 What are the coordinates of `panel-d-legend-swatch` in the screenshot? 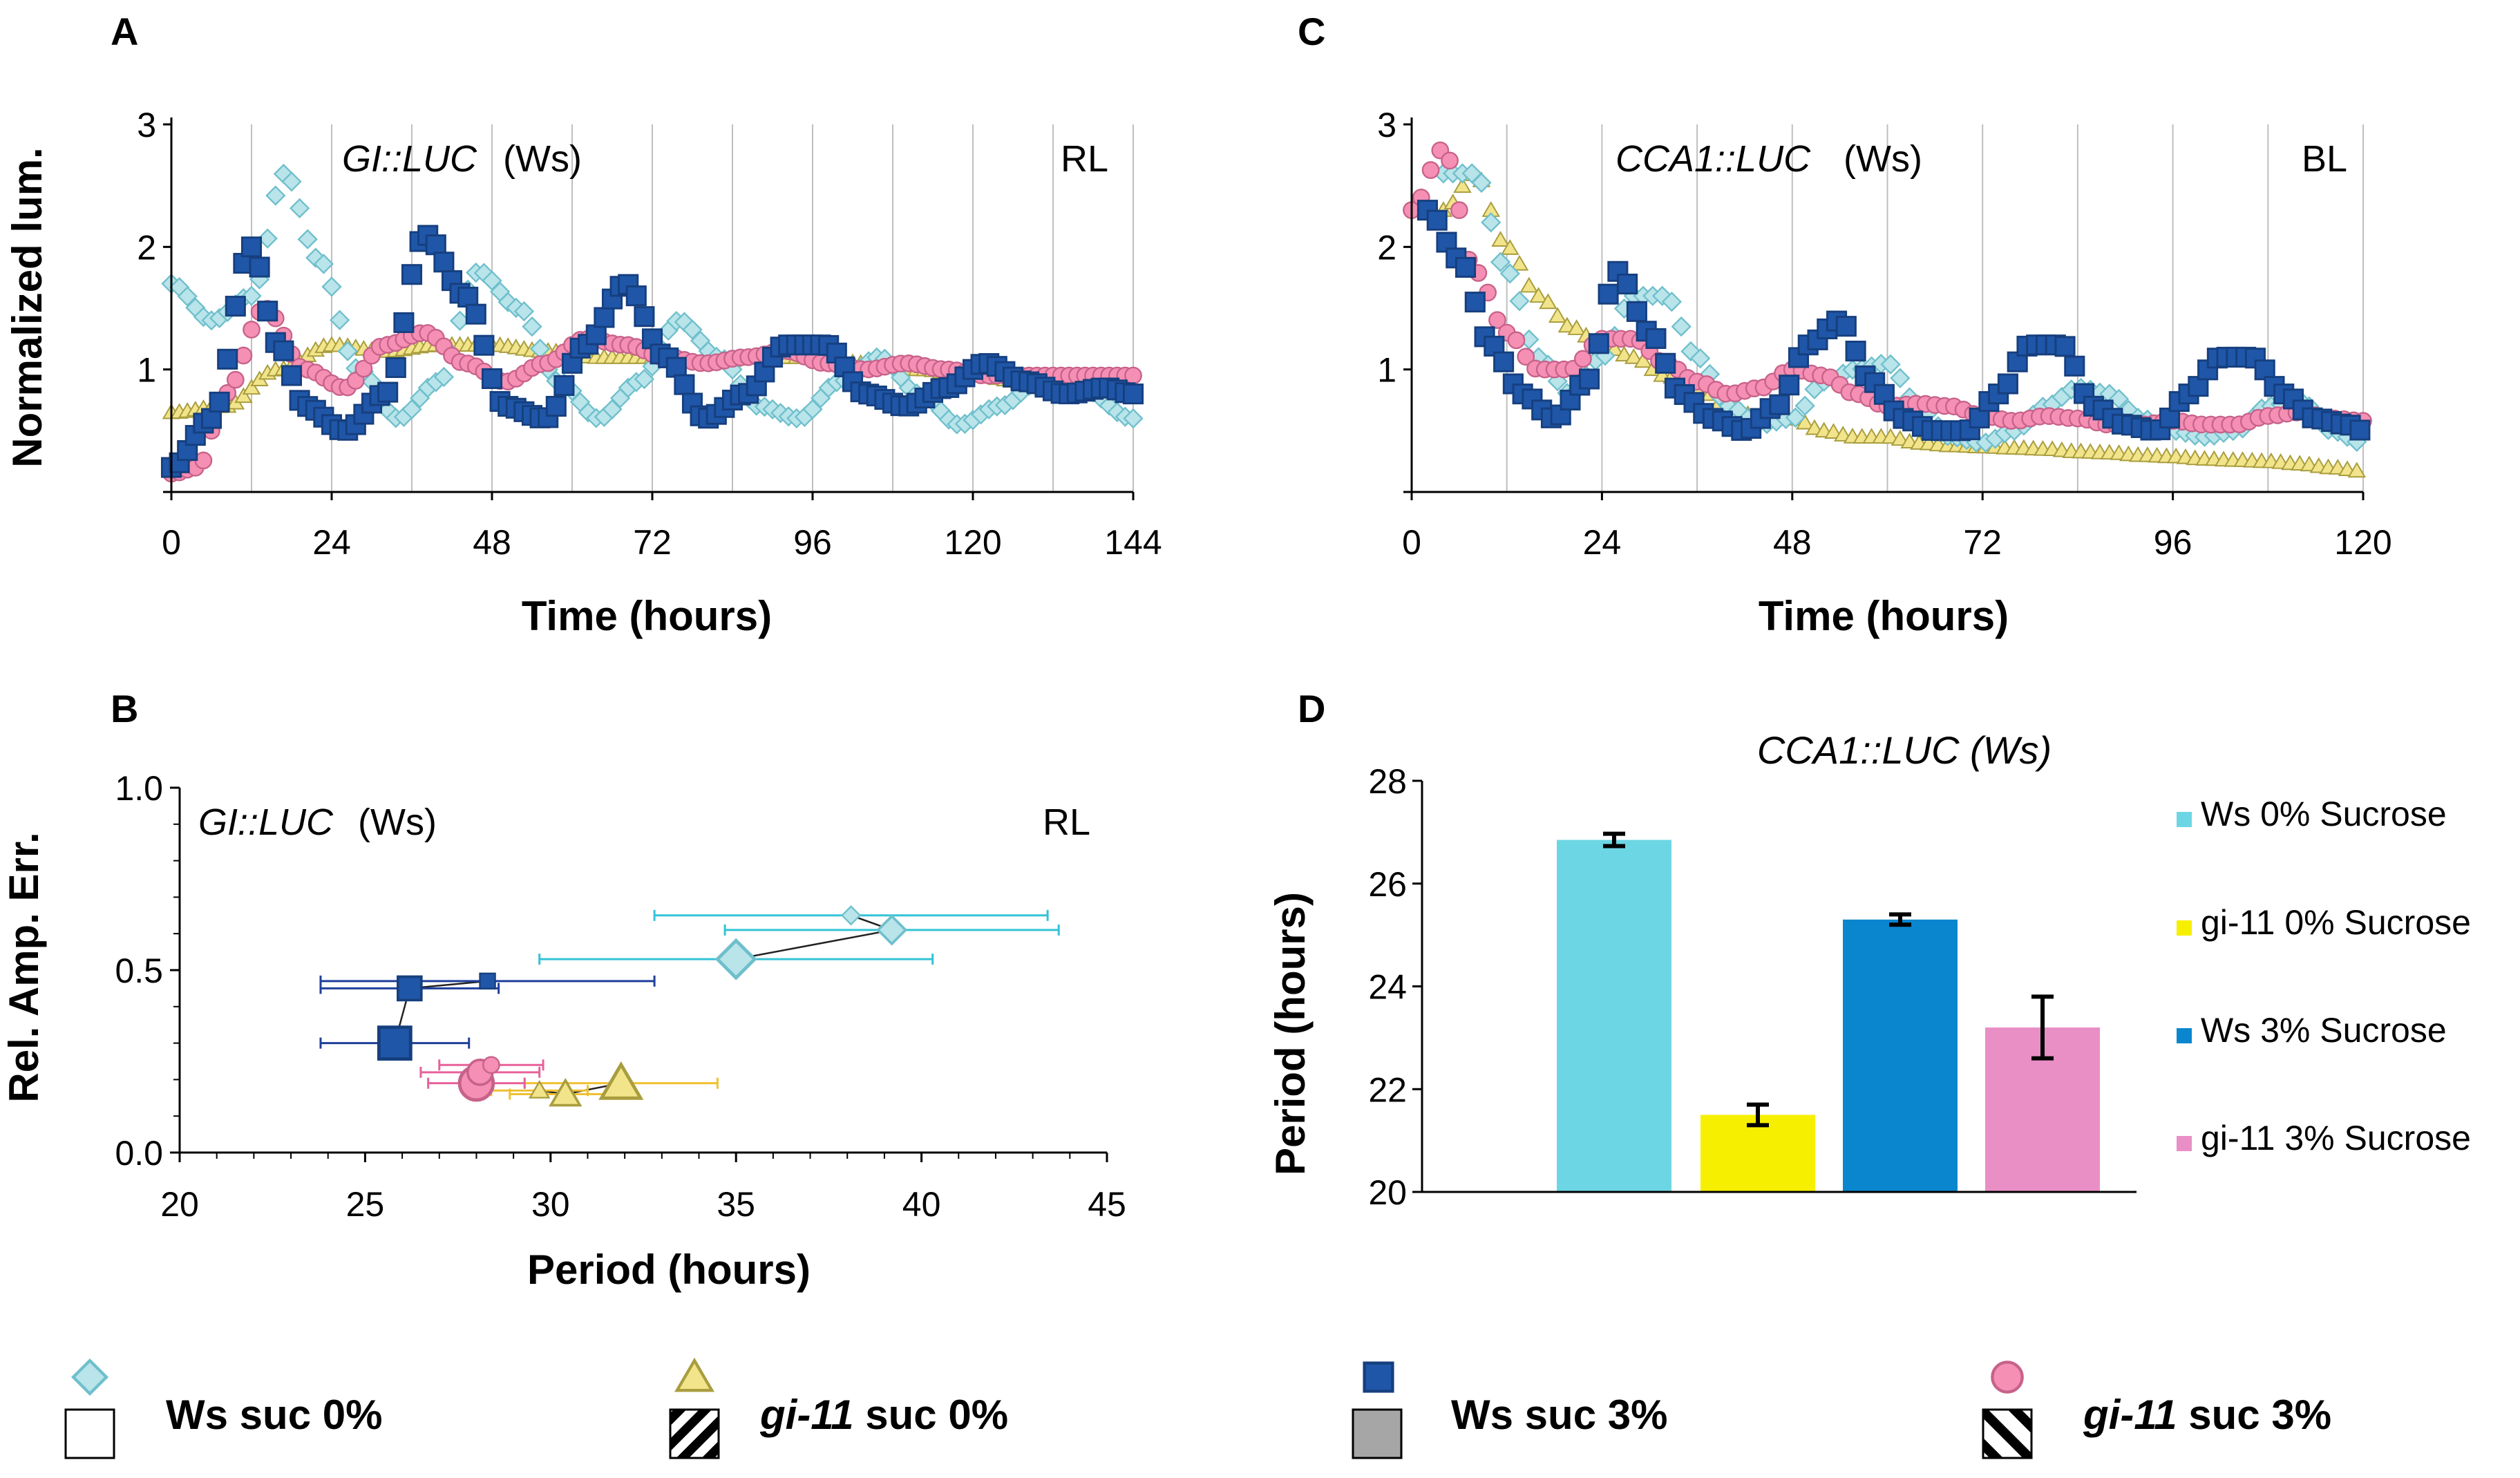 It's located at (2184, 1143).